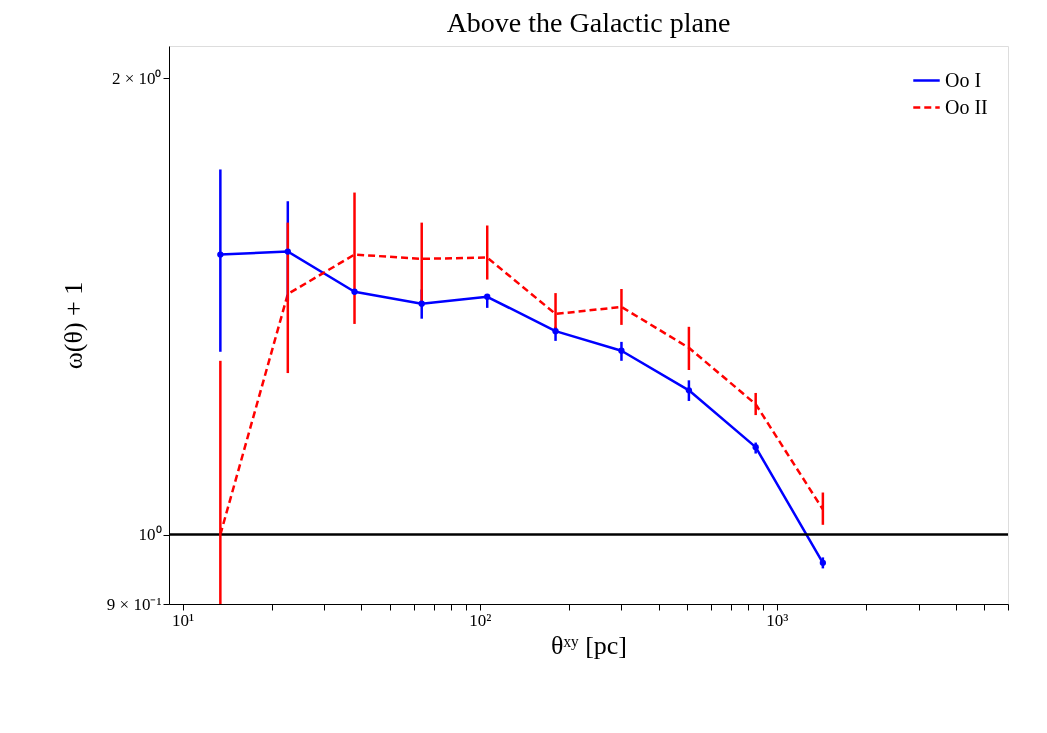  What do you see at coordinates (777, 620) in the screenshot?
I see `x-tick-label: 10³` at bounding box center [777, 620].